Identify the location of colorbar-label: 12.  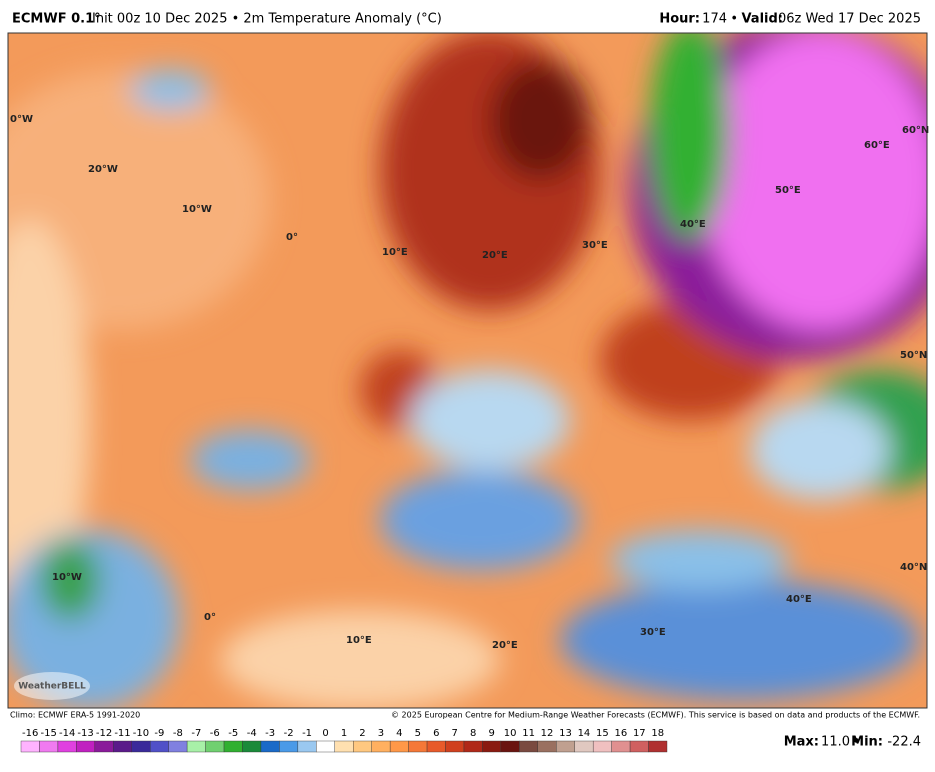
(547, 733).